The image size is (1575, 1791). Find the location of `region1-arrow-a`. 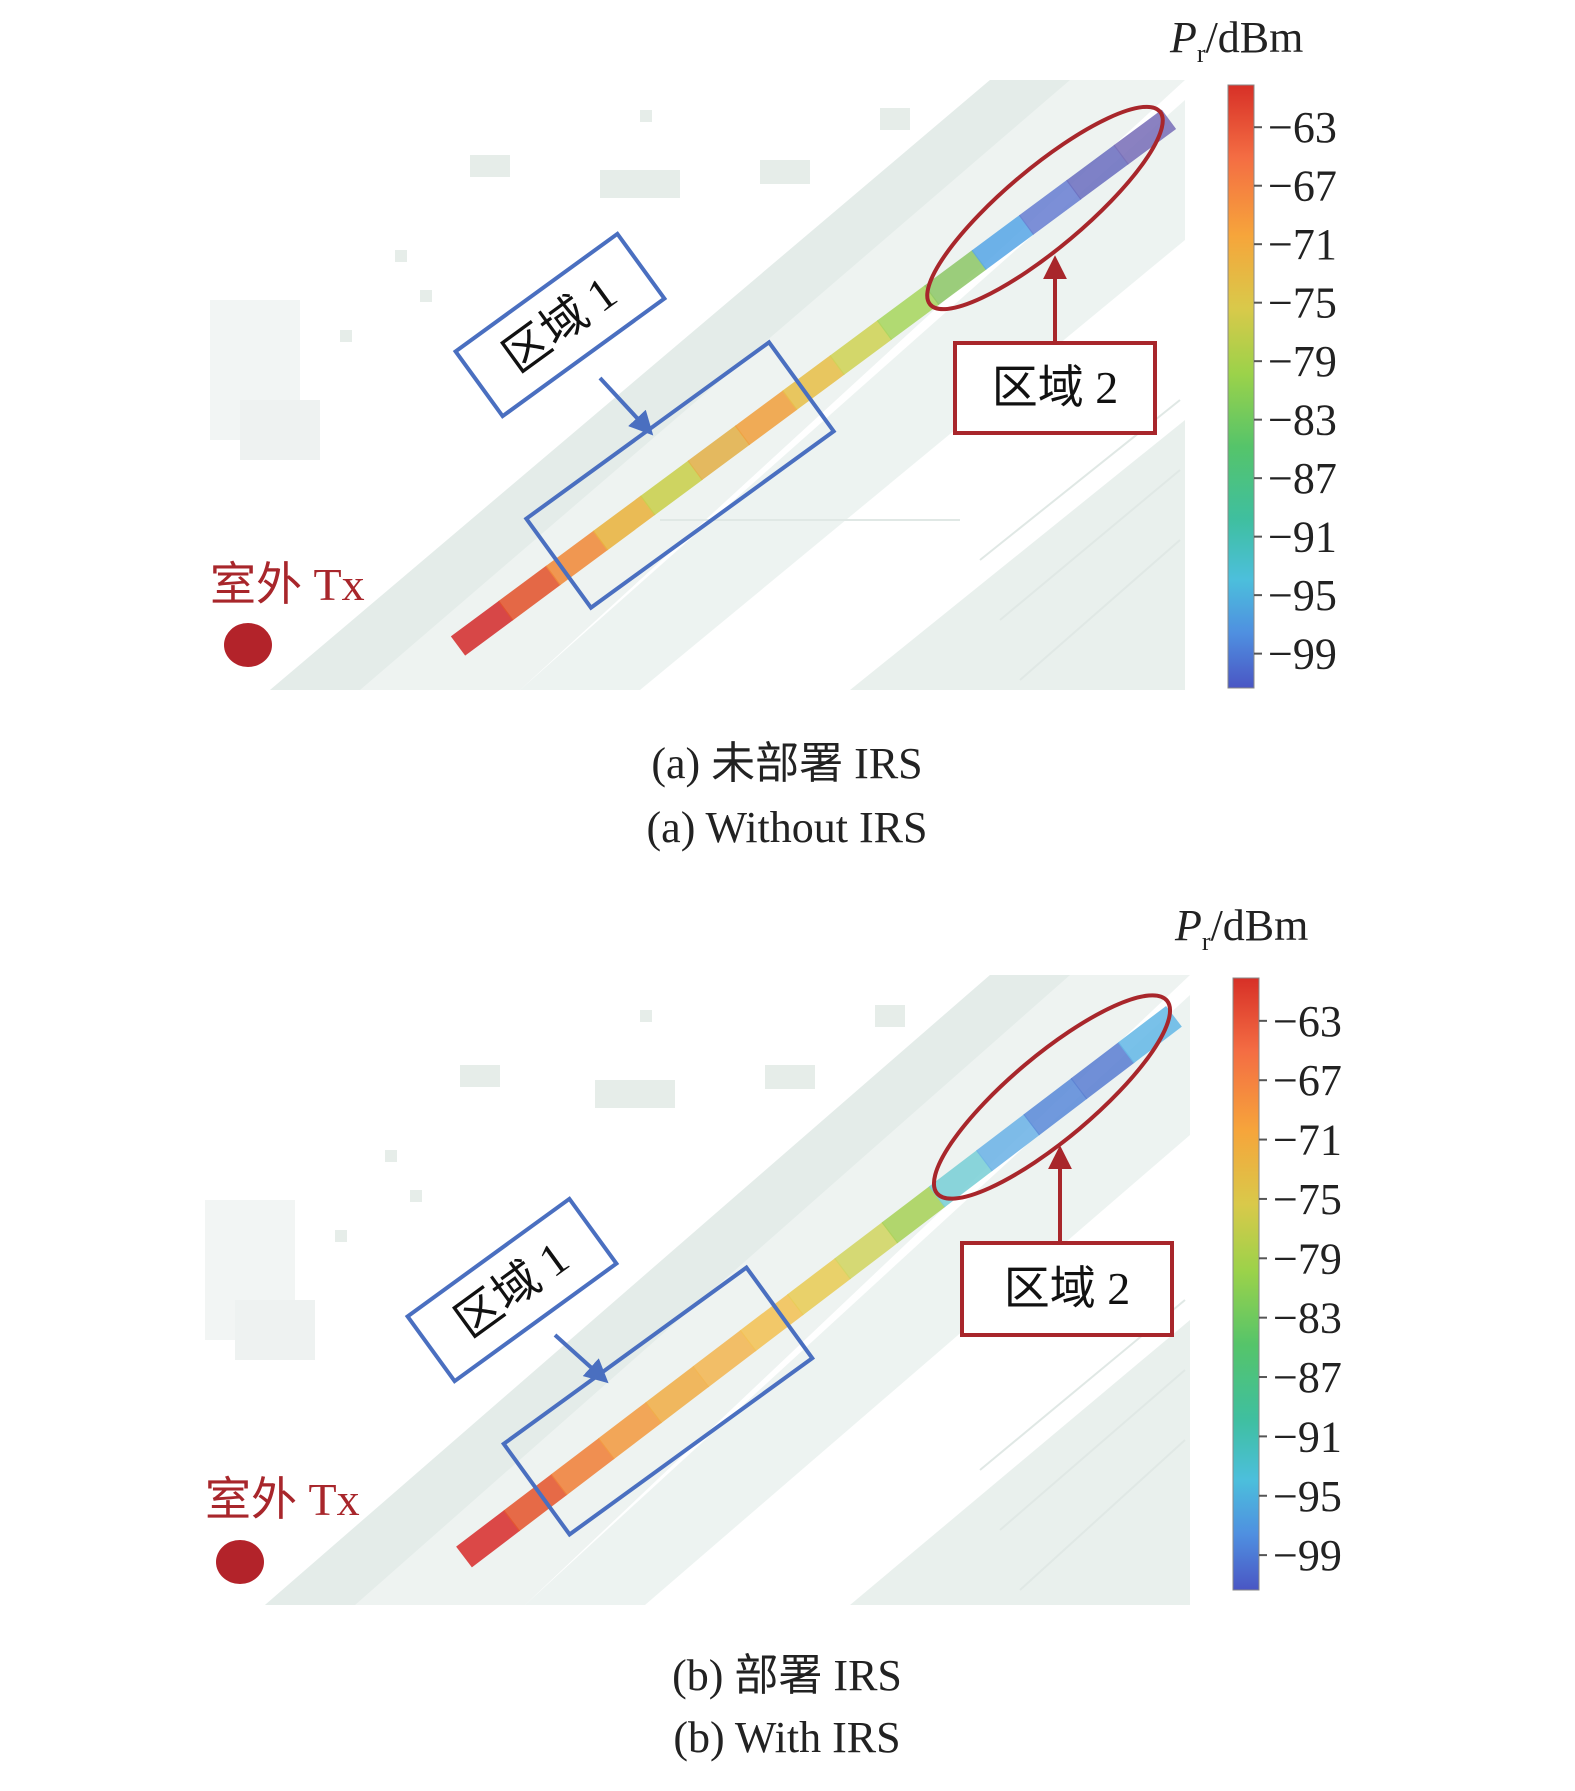

region1-arrow-a is located at coordinates (626, 406).